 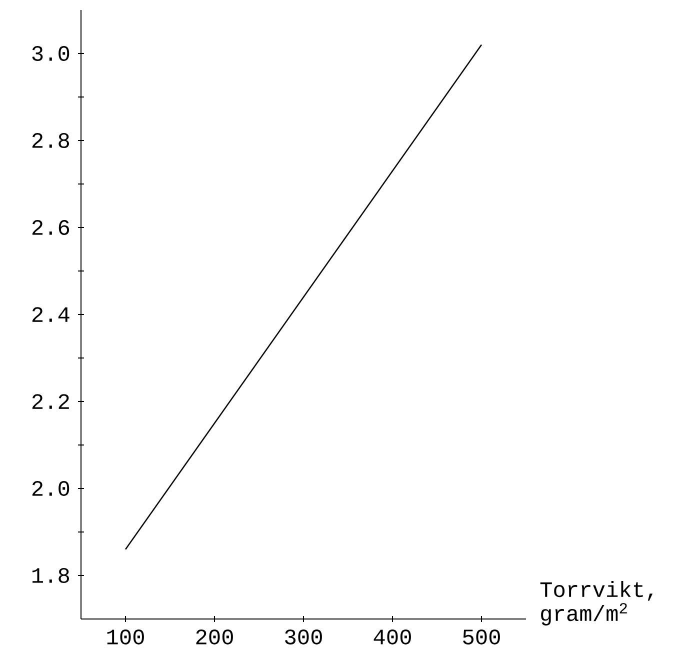 I want to click on x-tick-label: 100, so click(x=125, y=637).